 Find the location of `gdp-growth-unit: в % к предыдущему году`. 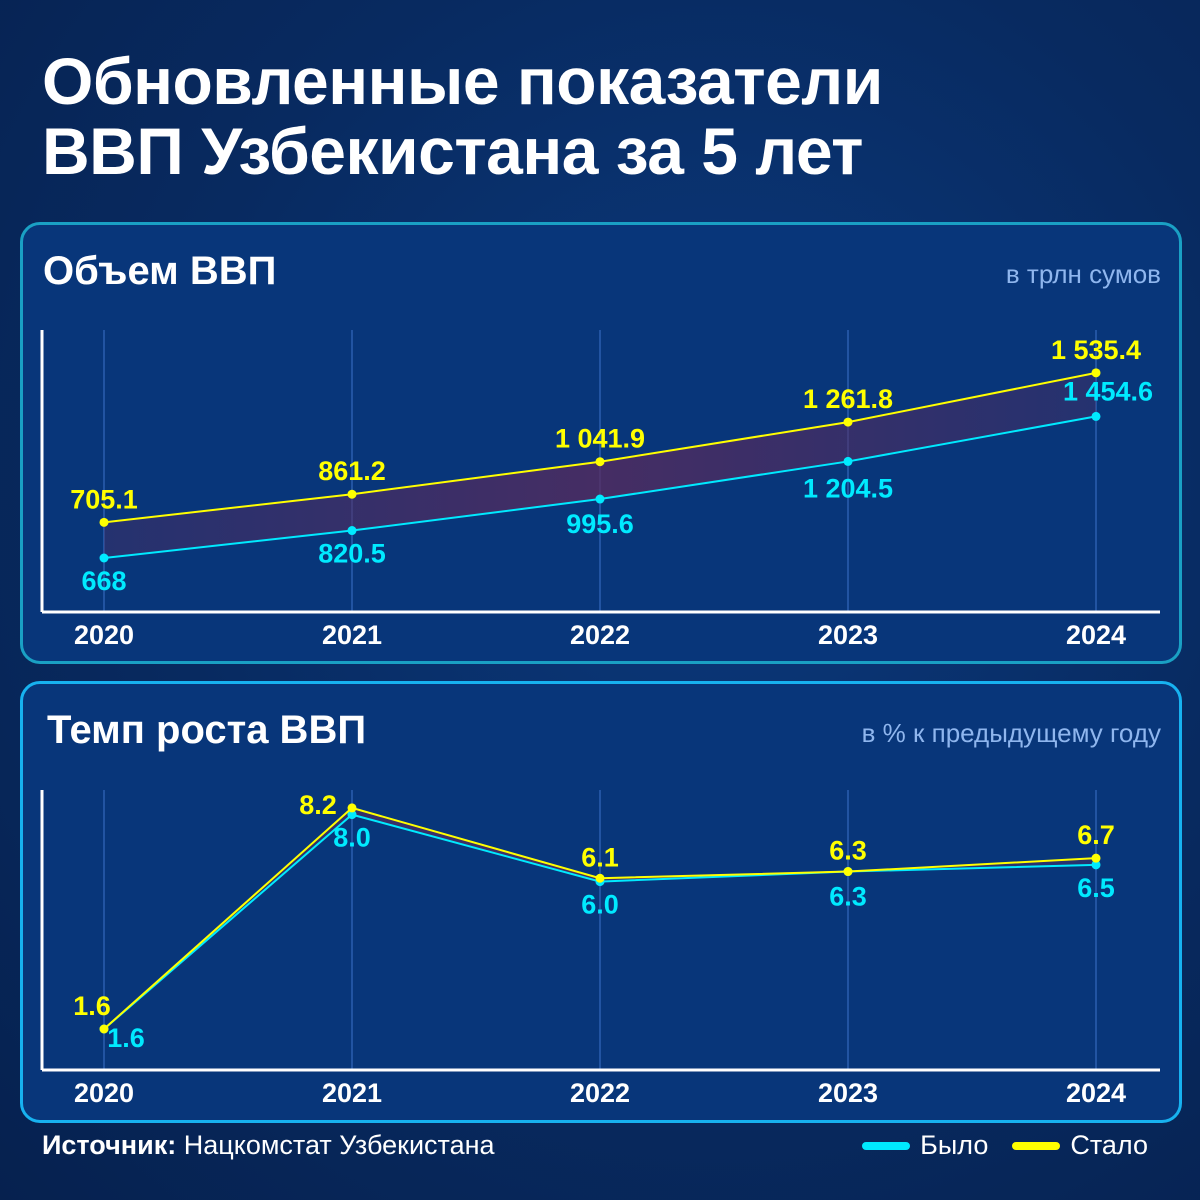

gdp-growth-unit: в % к предыдущему году is located at coordinates (1011, 733).